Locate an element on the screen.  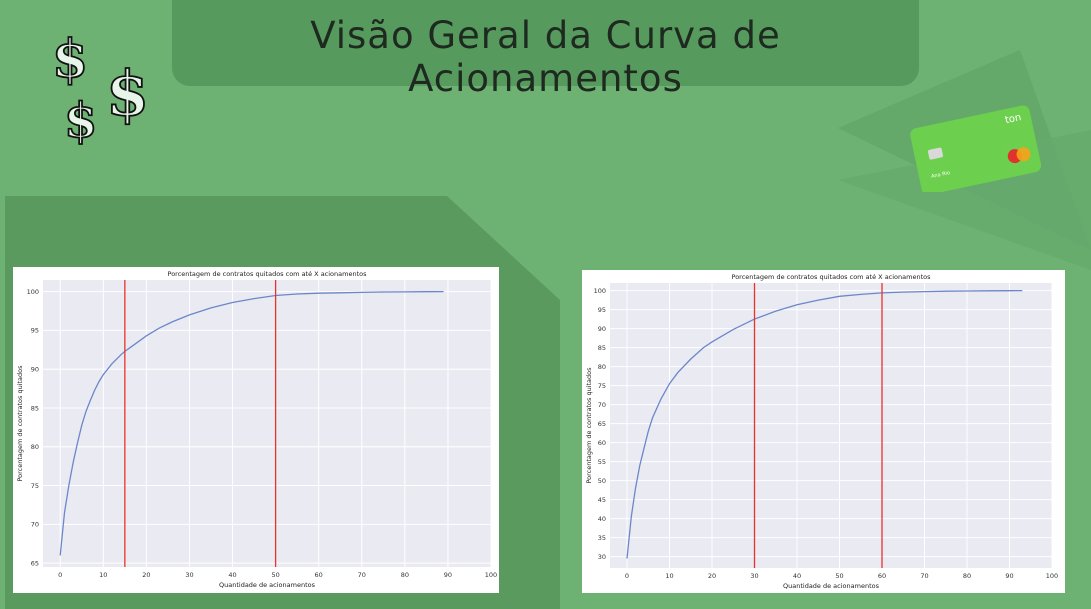
credit-card-image: ton Ana Rio is located at coordinates (976, 148).